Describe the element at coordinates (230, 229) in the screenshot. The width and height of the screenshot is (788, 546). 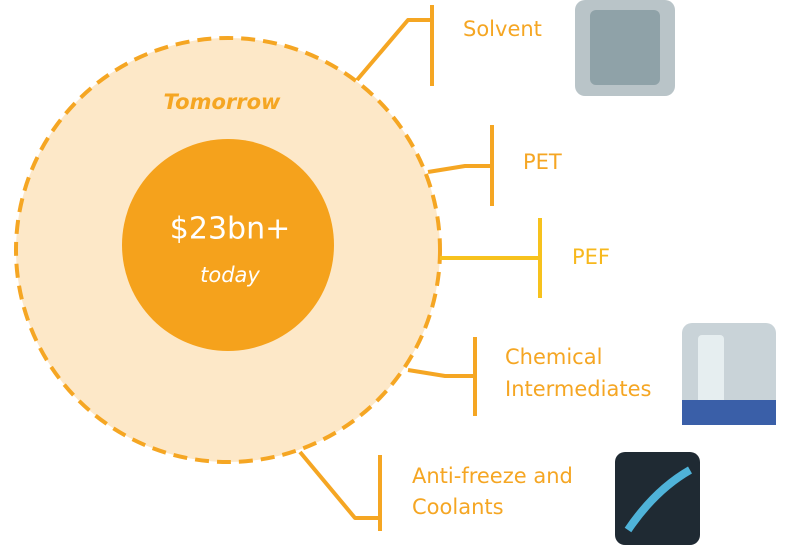
I see `center-value: $23bn+` at that location.